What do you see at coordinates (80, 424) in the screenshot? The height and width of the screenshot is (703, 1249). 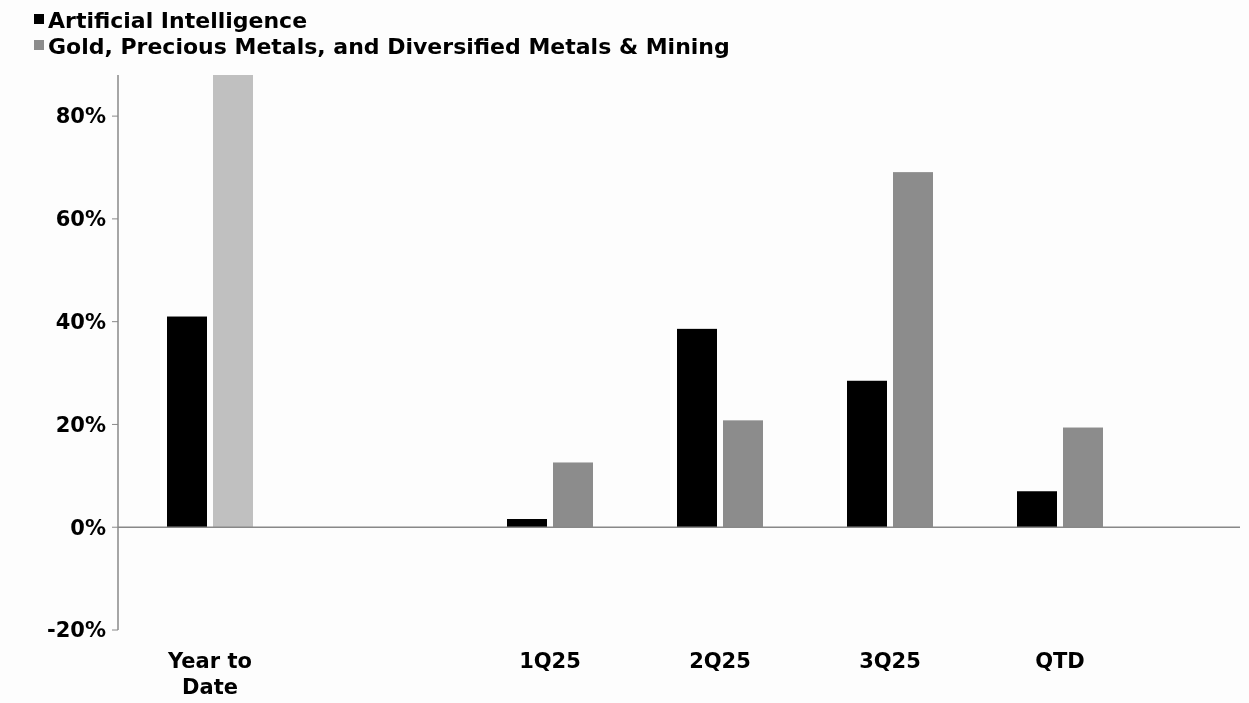 I see `y-tick-label: 20%` at bounding box center [80, 424].